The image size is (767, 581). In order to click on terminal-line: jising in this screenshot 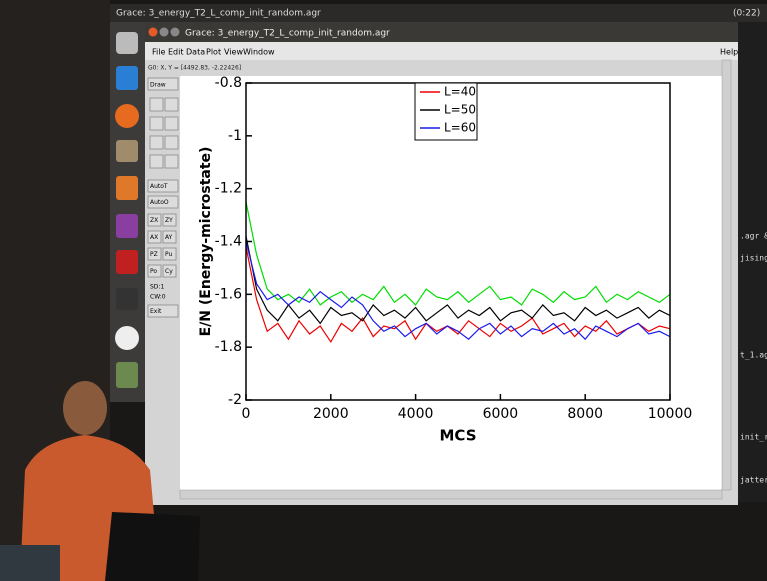, I will do `click(753, 258)`.